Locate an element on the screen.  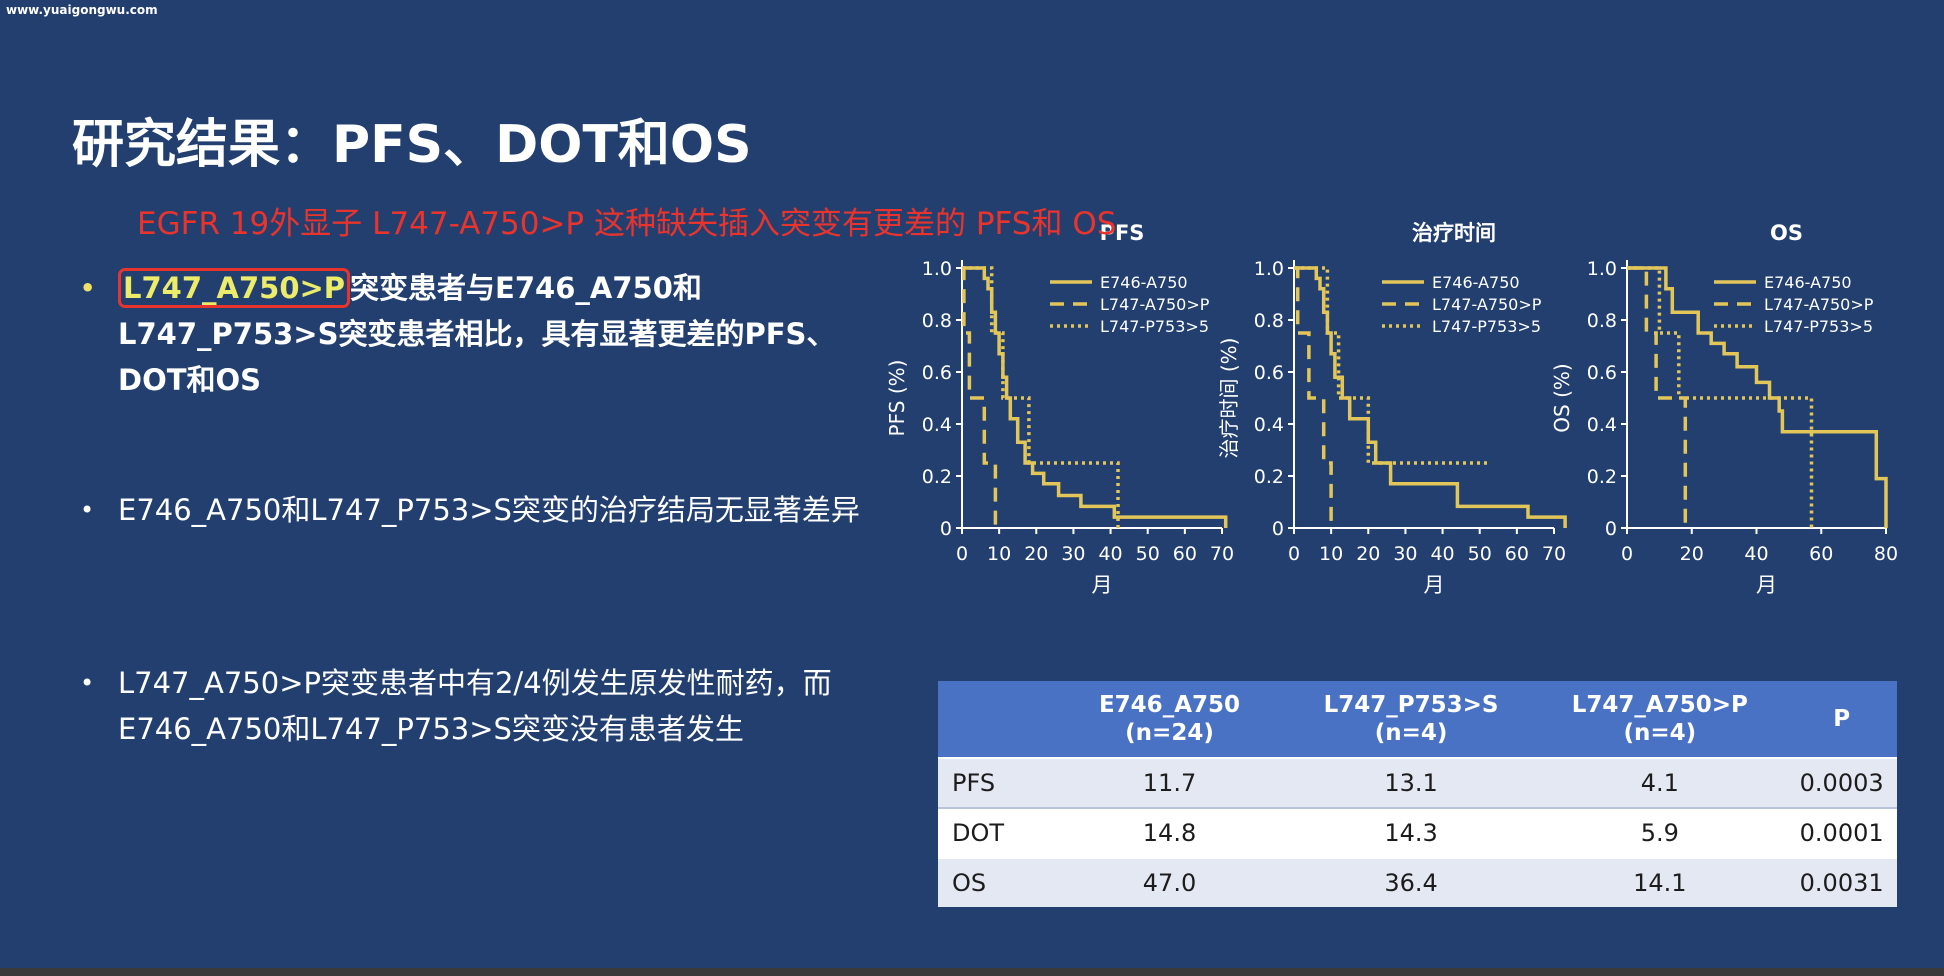
table-cell: 0.0001 is located at coordinates (1841, 832).